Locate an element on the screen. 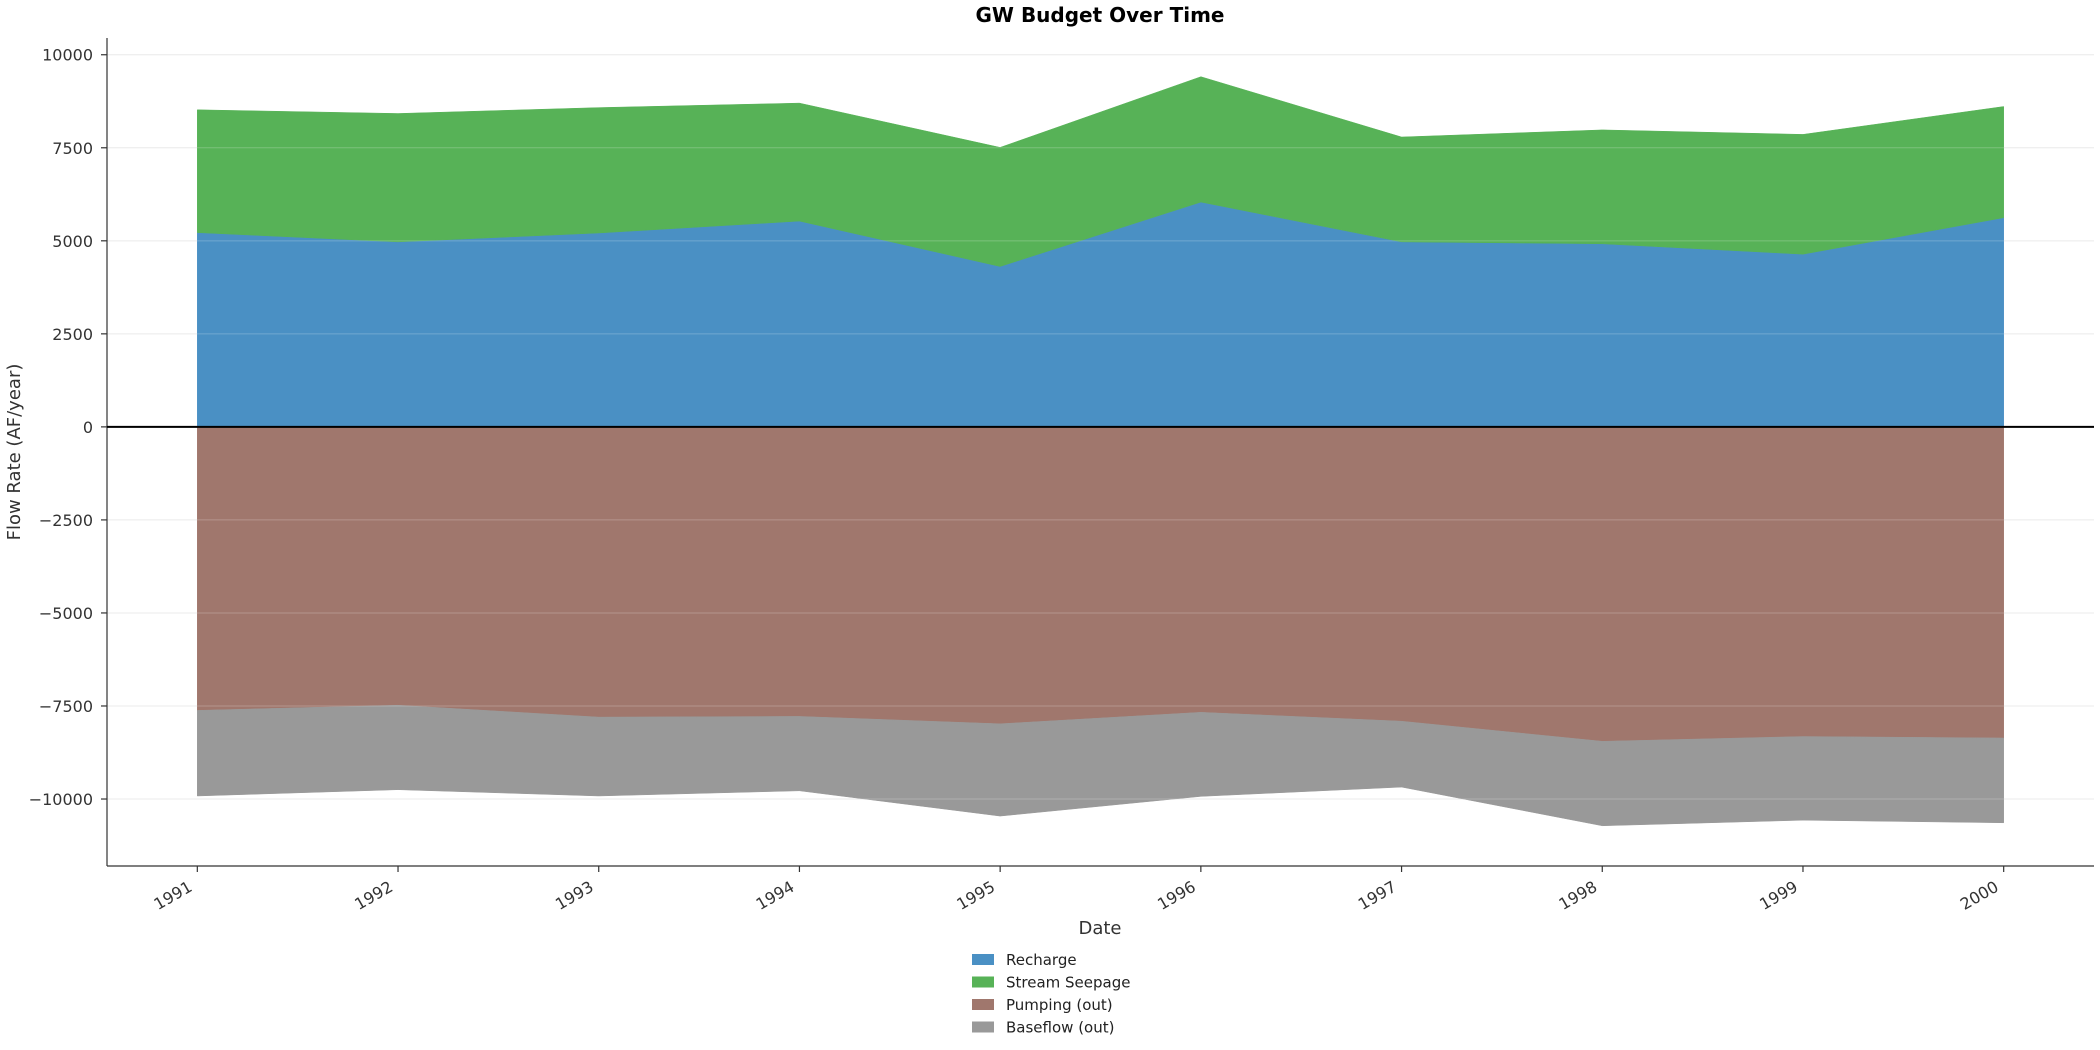  x-tick-label: 1997 is located at coordinates (1377, 895).